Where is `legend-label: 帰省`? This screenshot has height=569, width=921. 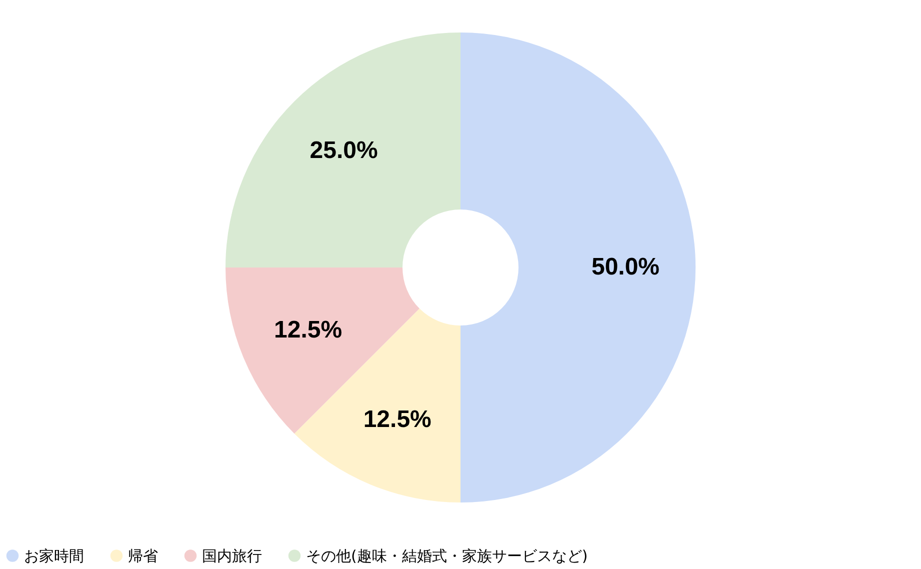 legend-label: 帰省 is located at coordinates (143, 555).